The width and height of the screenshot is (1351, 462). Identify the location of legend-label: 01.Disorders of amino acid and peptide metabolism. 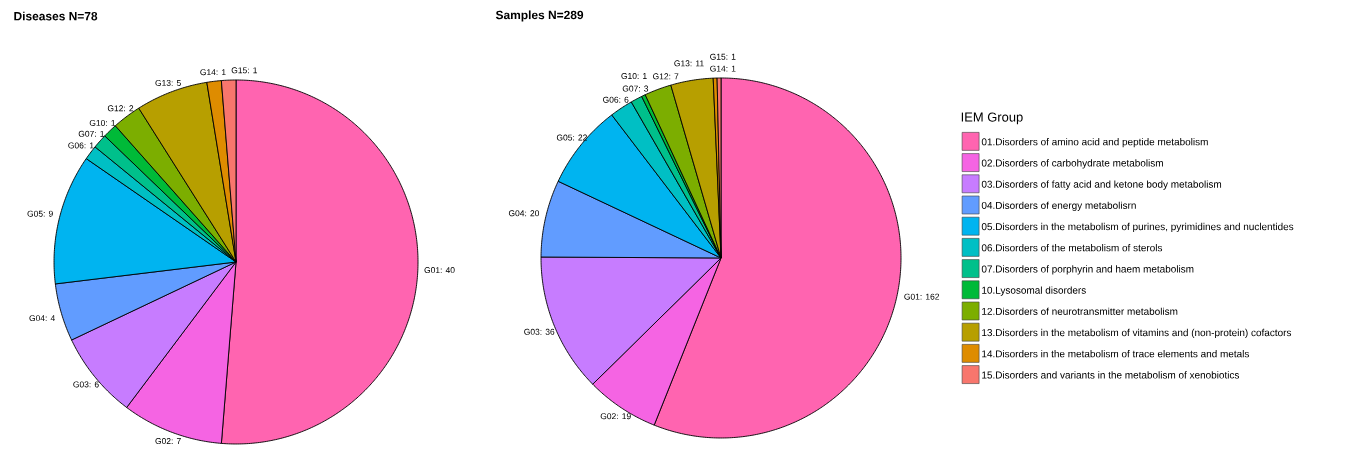
(1094, 143).